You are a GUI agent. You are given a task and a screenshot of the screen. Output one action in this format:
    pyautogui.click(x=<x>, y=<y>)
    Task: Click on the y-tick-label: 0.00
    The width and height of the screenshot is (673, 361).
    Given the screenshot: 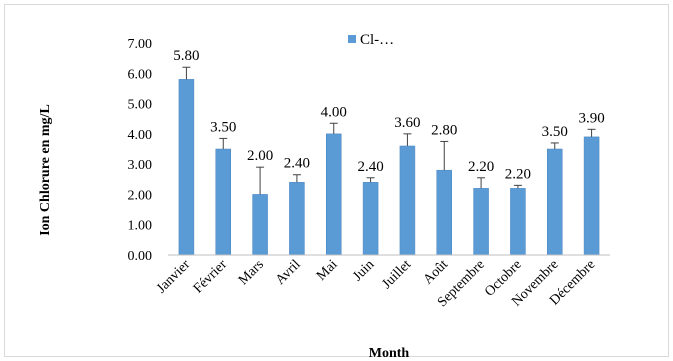 What is the action you would take?
    pyautogui.click(x=140, y=256)
    